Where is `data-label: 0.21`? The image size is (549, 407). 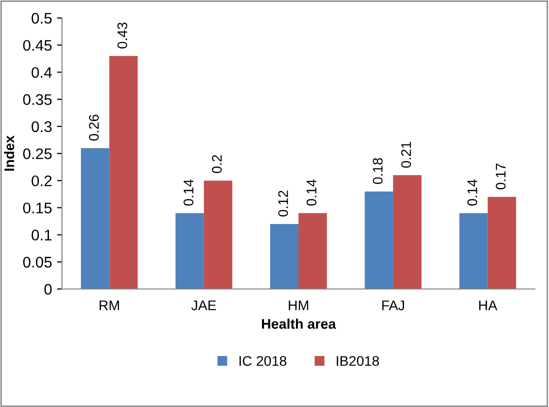
data-label: 0.21 is located at coordinates (406, 155).